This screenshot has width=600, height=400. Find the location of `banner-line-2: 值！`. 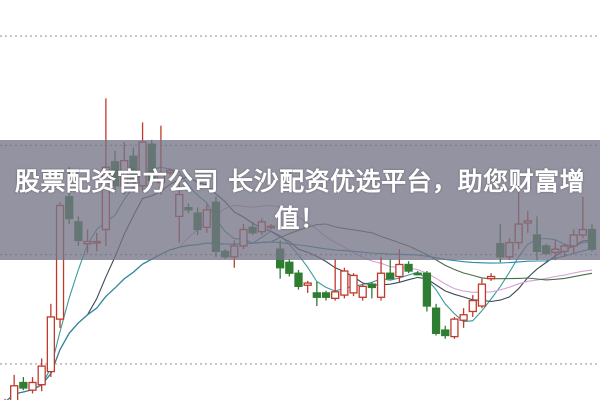

banner-line-2: 值！ is located at coordinates (300, 218).